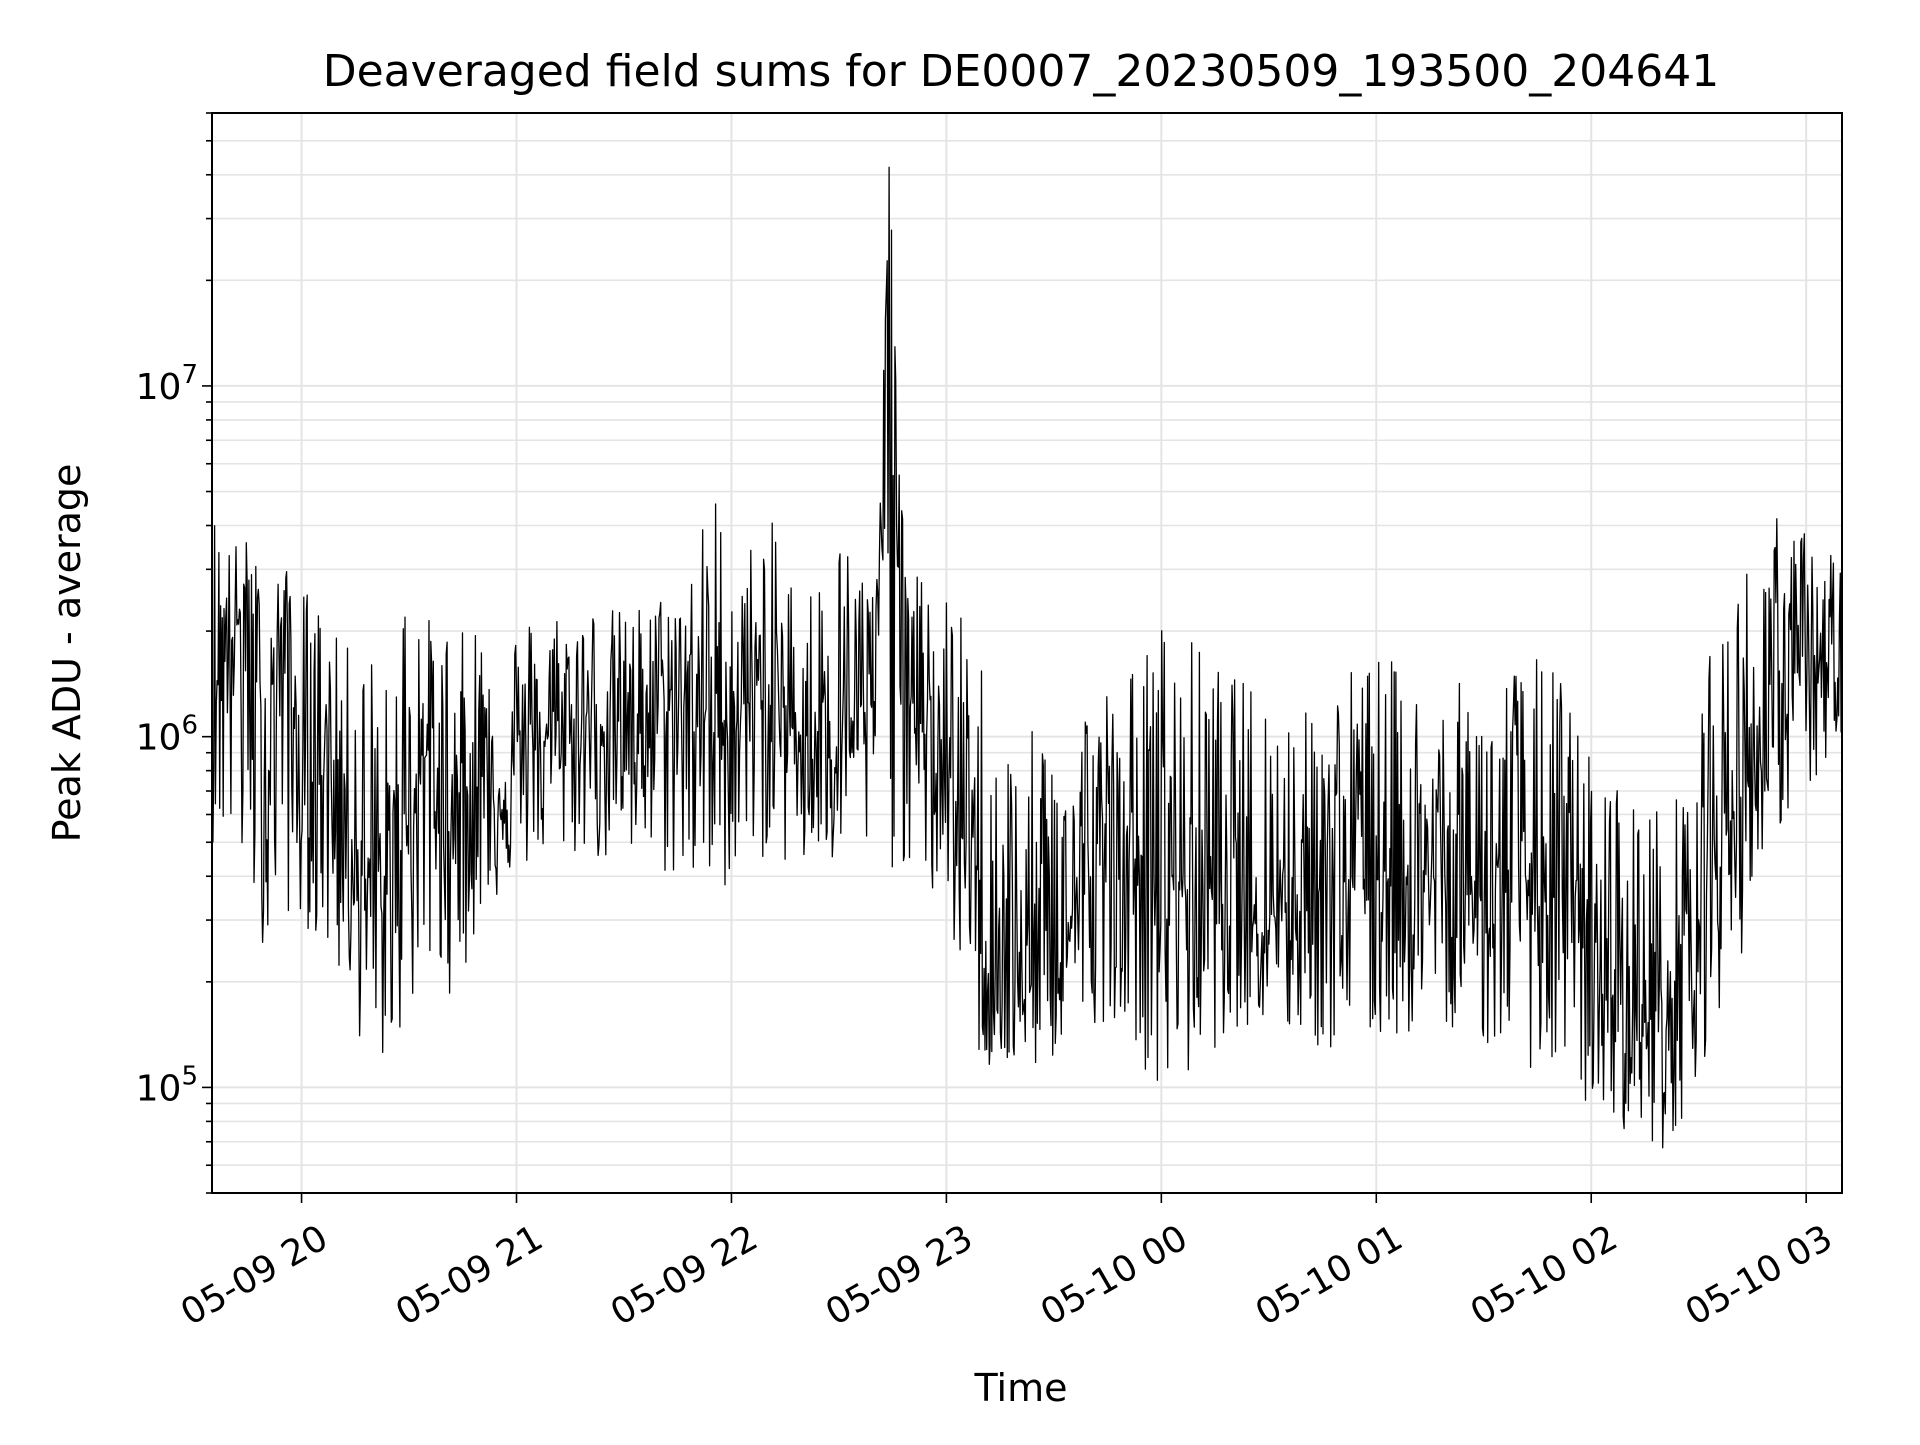  I want to click on y-tick-label: 10⁵, so click(167, 1085).